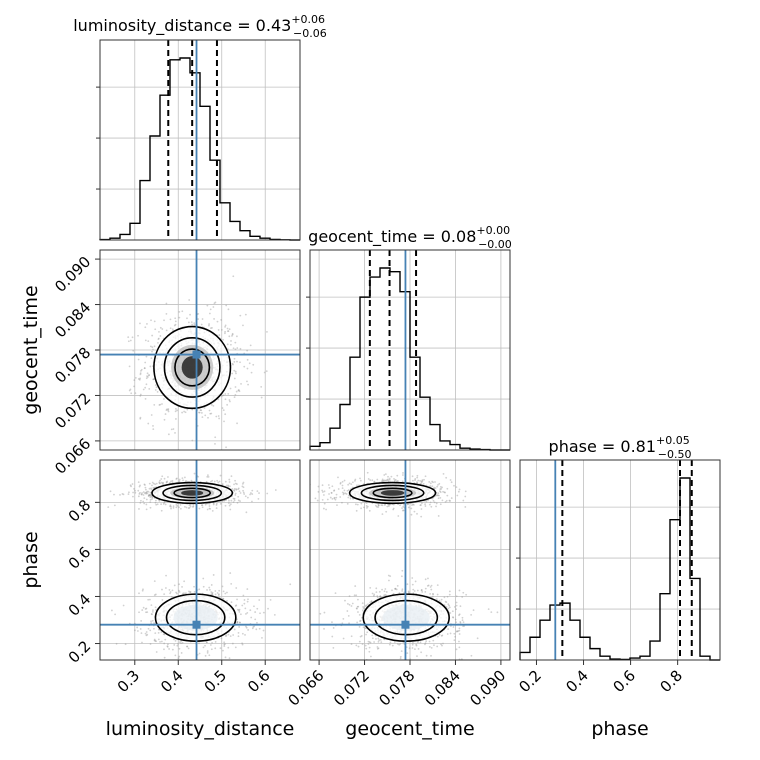 The height and width of the screenshot is (760, 760). Describe the element at coordinates (192, 493) in the screenshot. I see `density-core` at that location.